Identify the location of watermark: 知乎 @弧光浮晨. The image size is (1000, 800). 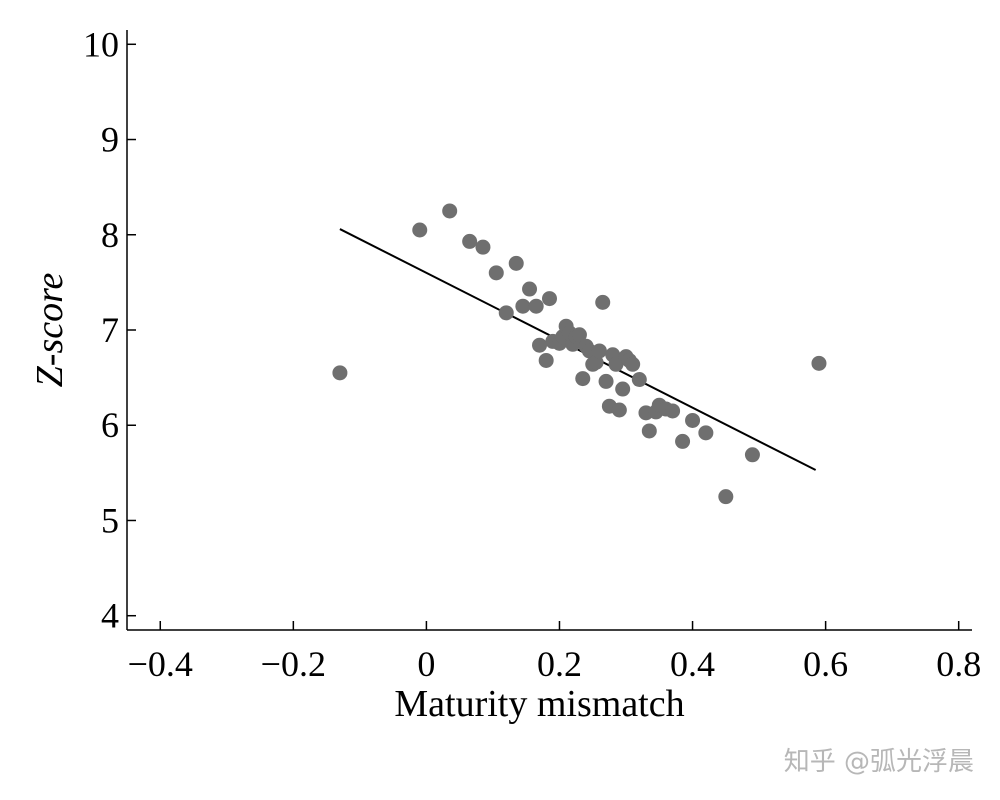
(878, 762).